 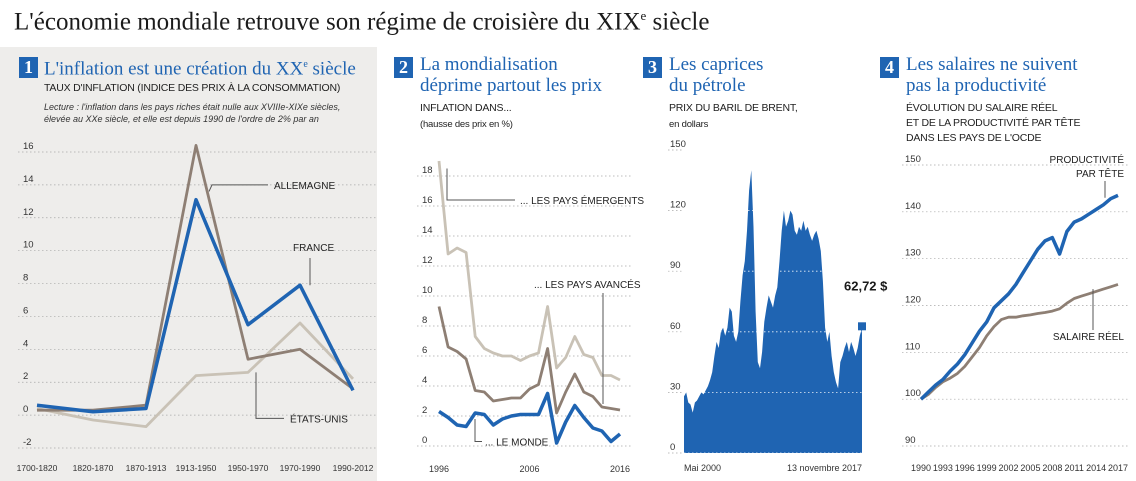 What do you see at coordinates (689, 124) in the screenshot?
I see `panel-subtitle-unit: en dollars` at bounding box center [689, 124].